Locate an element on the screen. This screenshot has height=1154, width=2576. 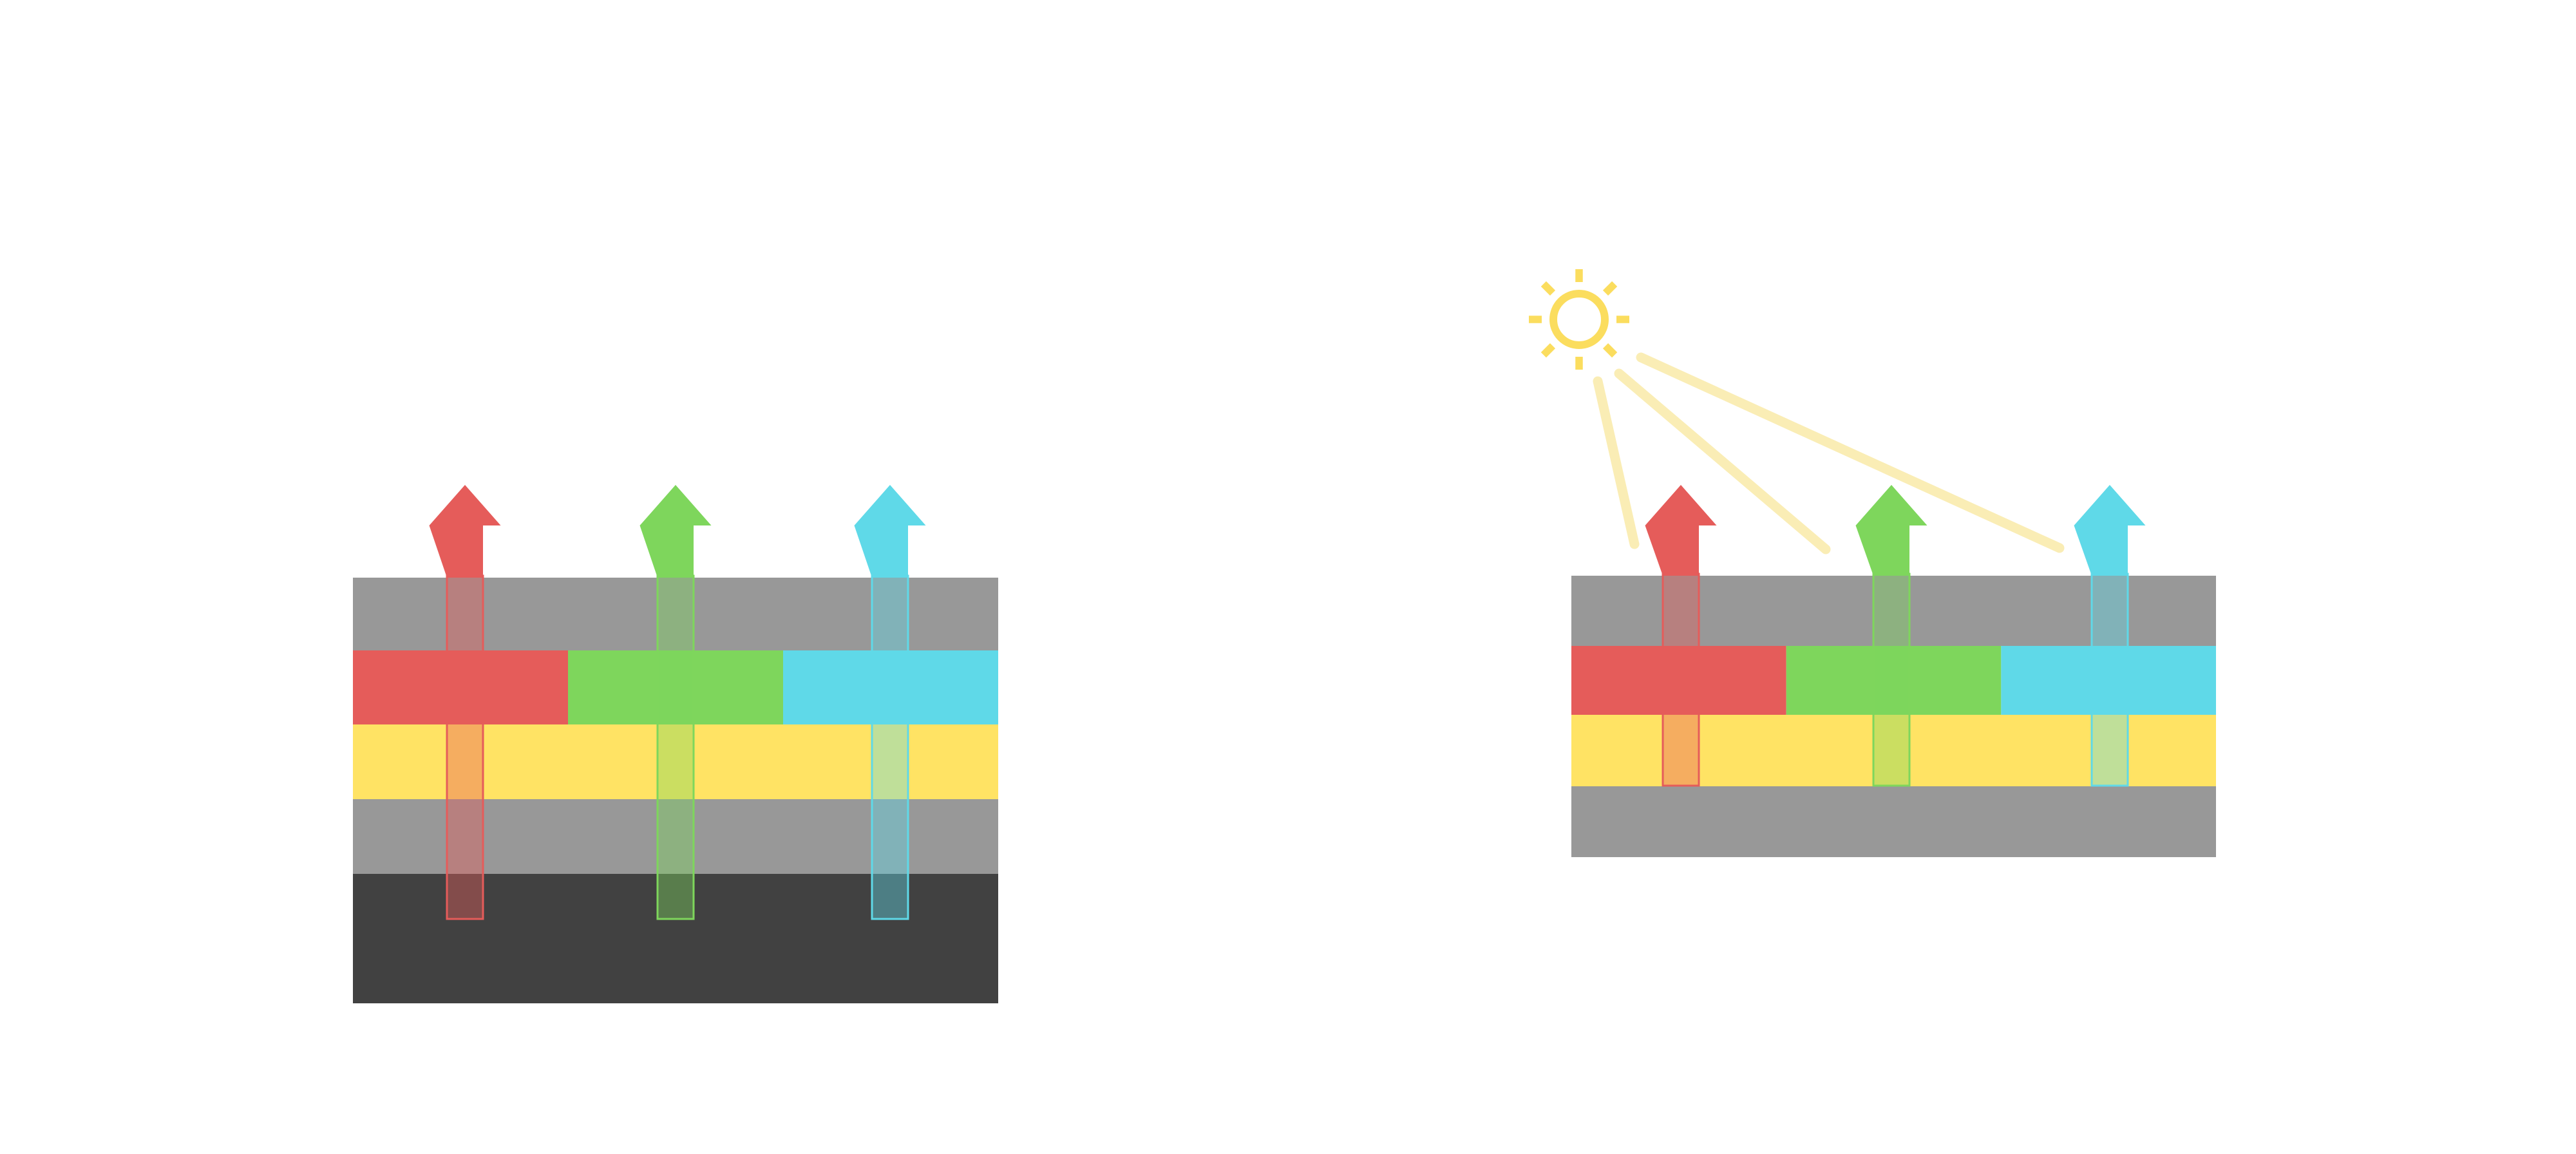
dark-backlight-layer is located at coordinates (676, 938).